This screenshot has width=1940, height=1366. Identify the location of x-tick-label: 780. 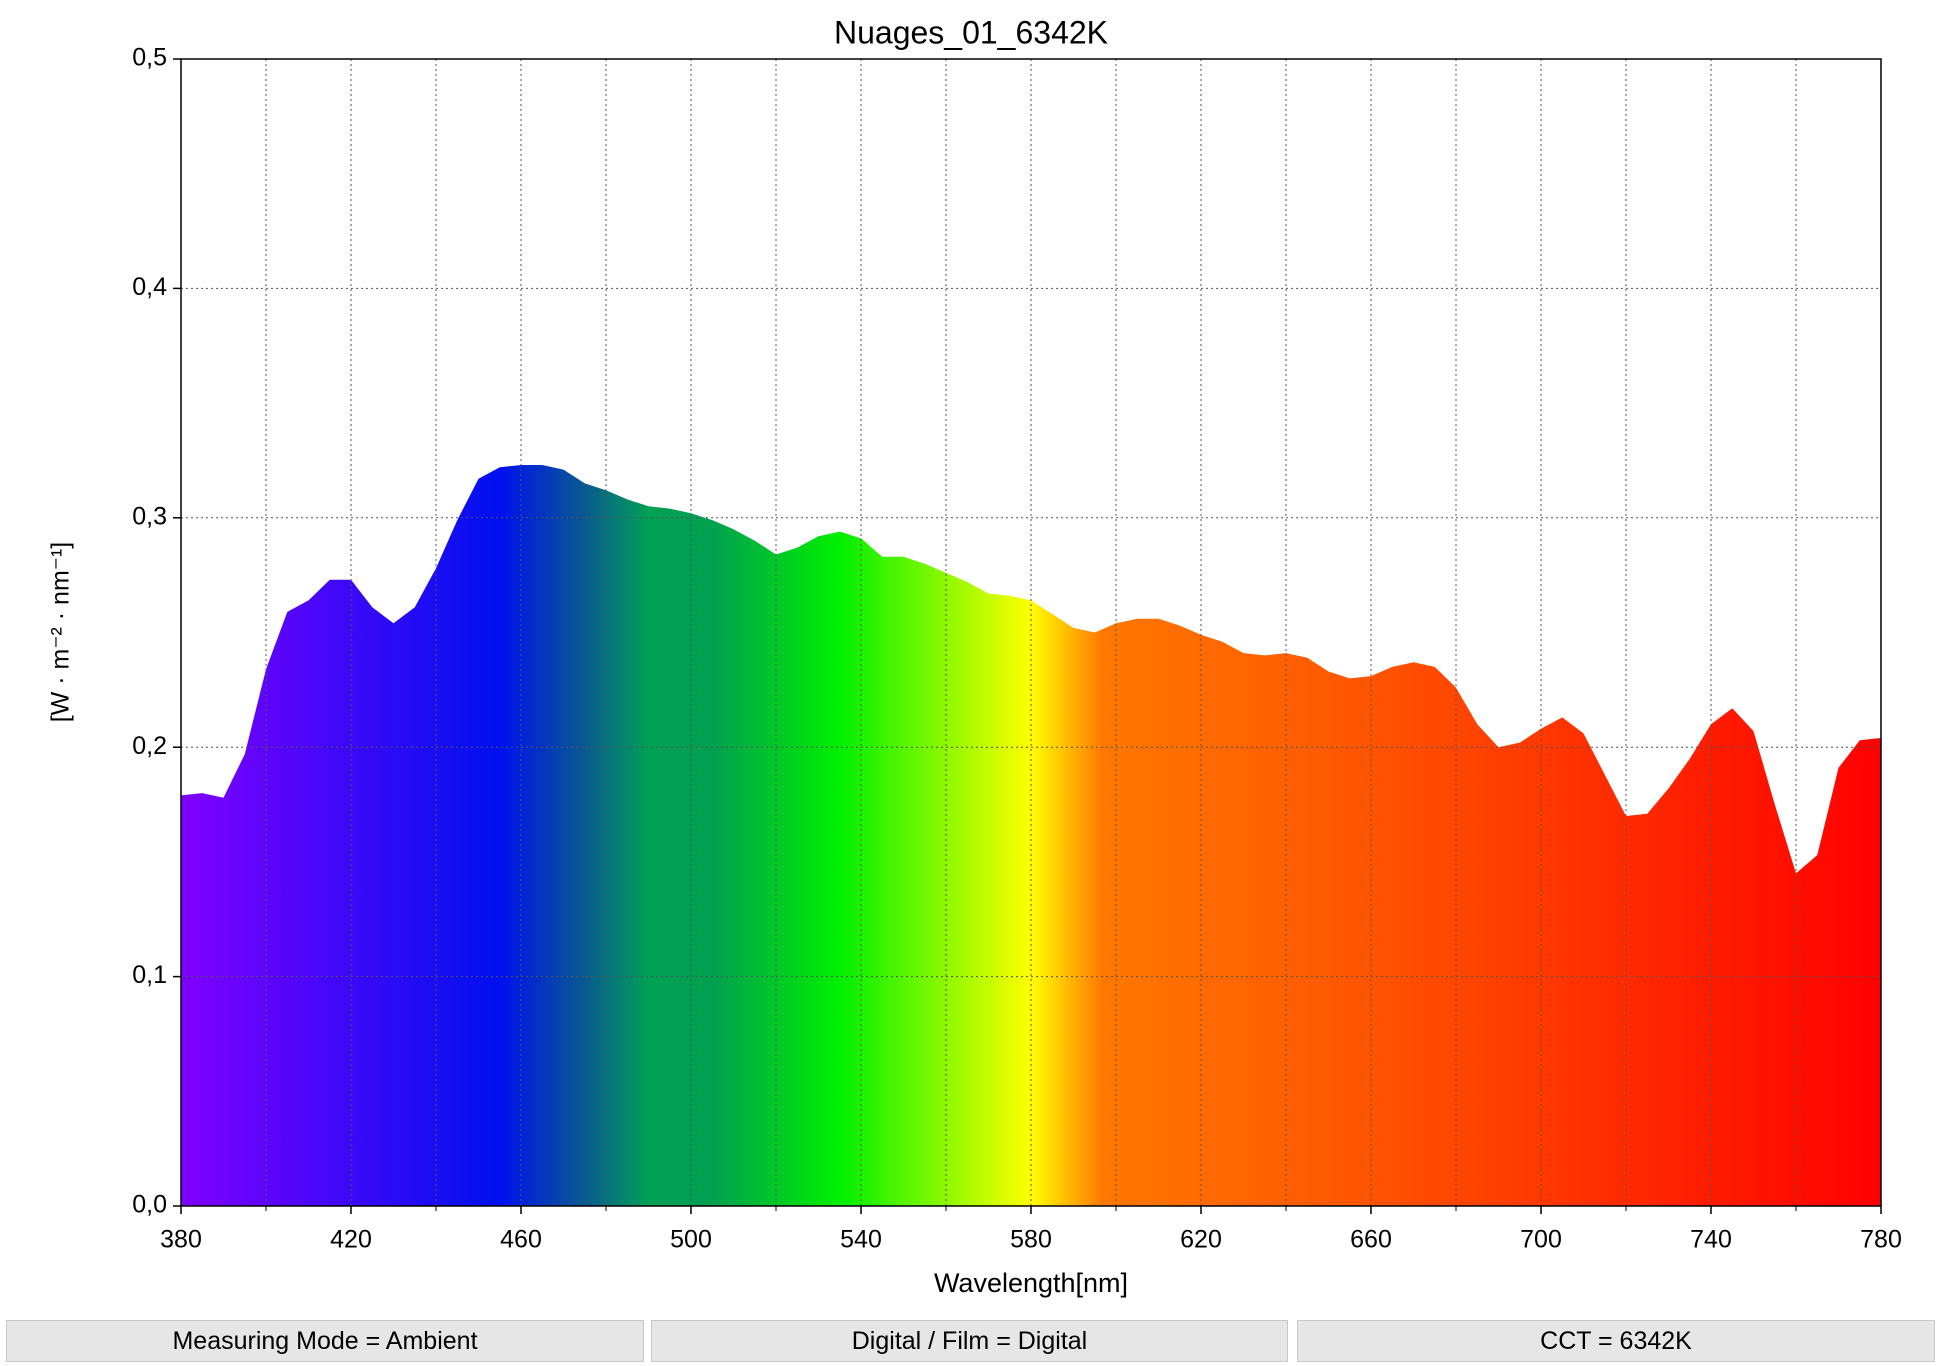
(1881, 1240).